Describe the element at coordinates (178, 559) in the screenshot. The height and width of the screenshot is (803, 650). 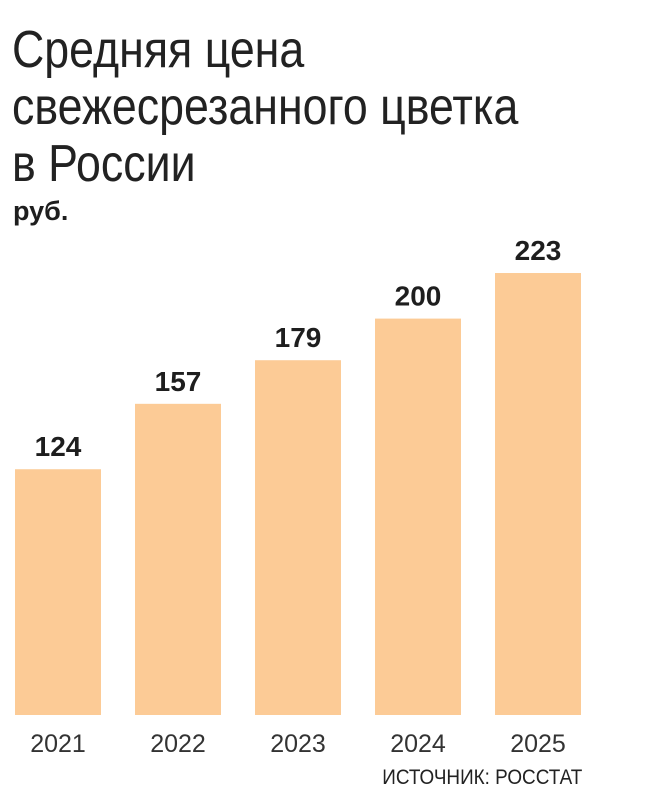
I see `bar-2022` at that location.